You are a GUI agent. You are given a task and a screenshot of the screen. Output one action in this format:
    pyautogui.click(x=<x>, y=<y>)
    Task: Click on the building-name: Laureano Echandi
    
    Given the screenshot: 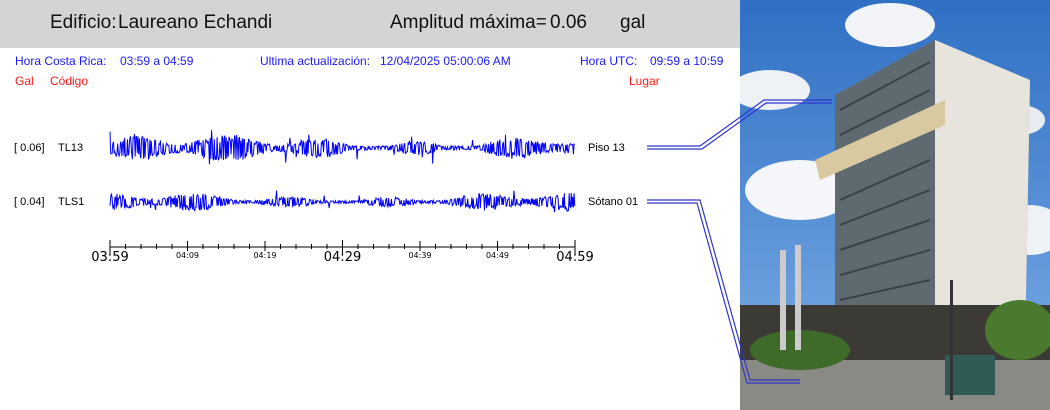 What is the action you would take?
    pyautogui.click(x=195, y=22)
    